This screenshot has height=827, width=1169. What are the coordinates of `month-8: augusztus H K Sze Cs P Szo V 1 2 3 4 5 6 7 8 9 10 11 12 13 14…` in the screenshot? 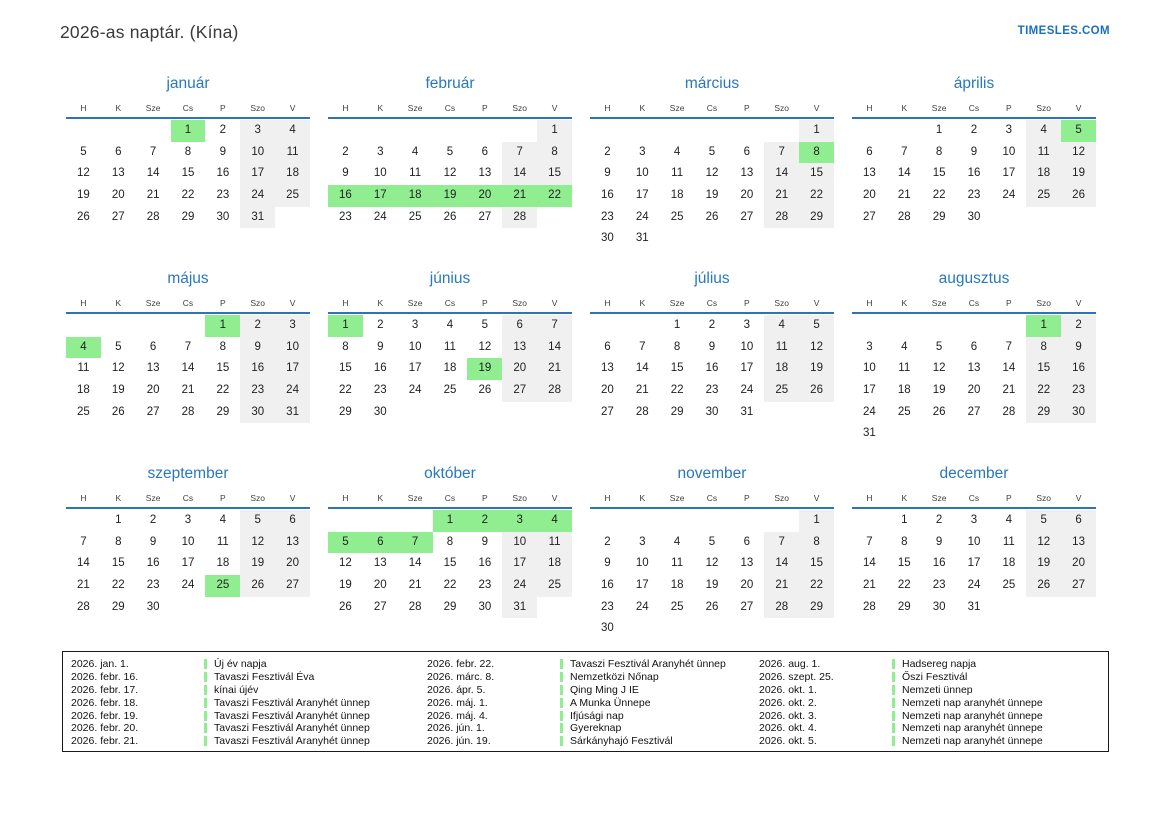 It's located at (974, 364).